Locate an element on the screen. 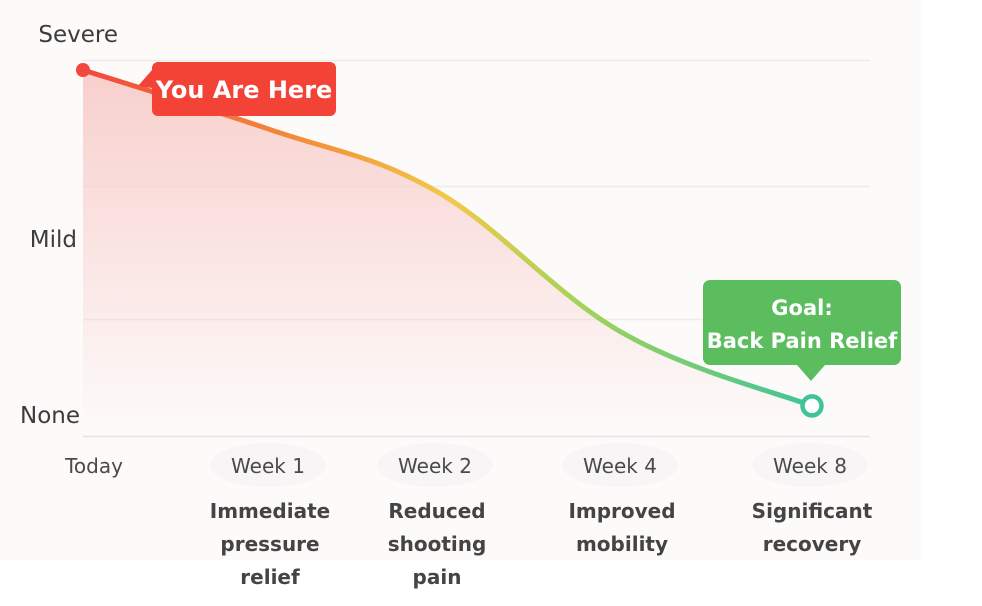 This screenshot has width=982, height=606. x-tick-label: Week 1 is located at coordinates (268, 466).